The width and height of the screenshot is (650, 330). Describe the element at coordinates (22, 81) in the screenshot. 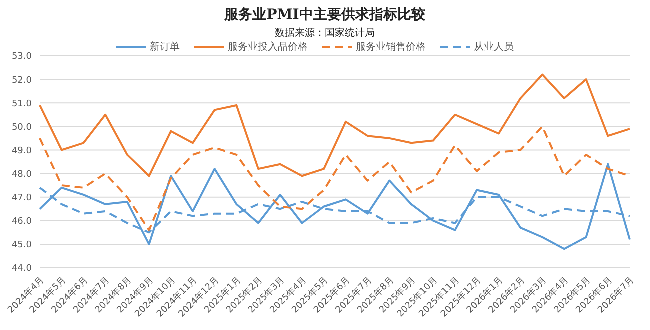

I see `y-tick-label: 52.0` at that location.